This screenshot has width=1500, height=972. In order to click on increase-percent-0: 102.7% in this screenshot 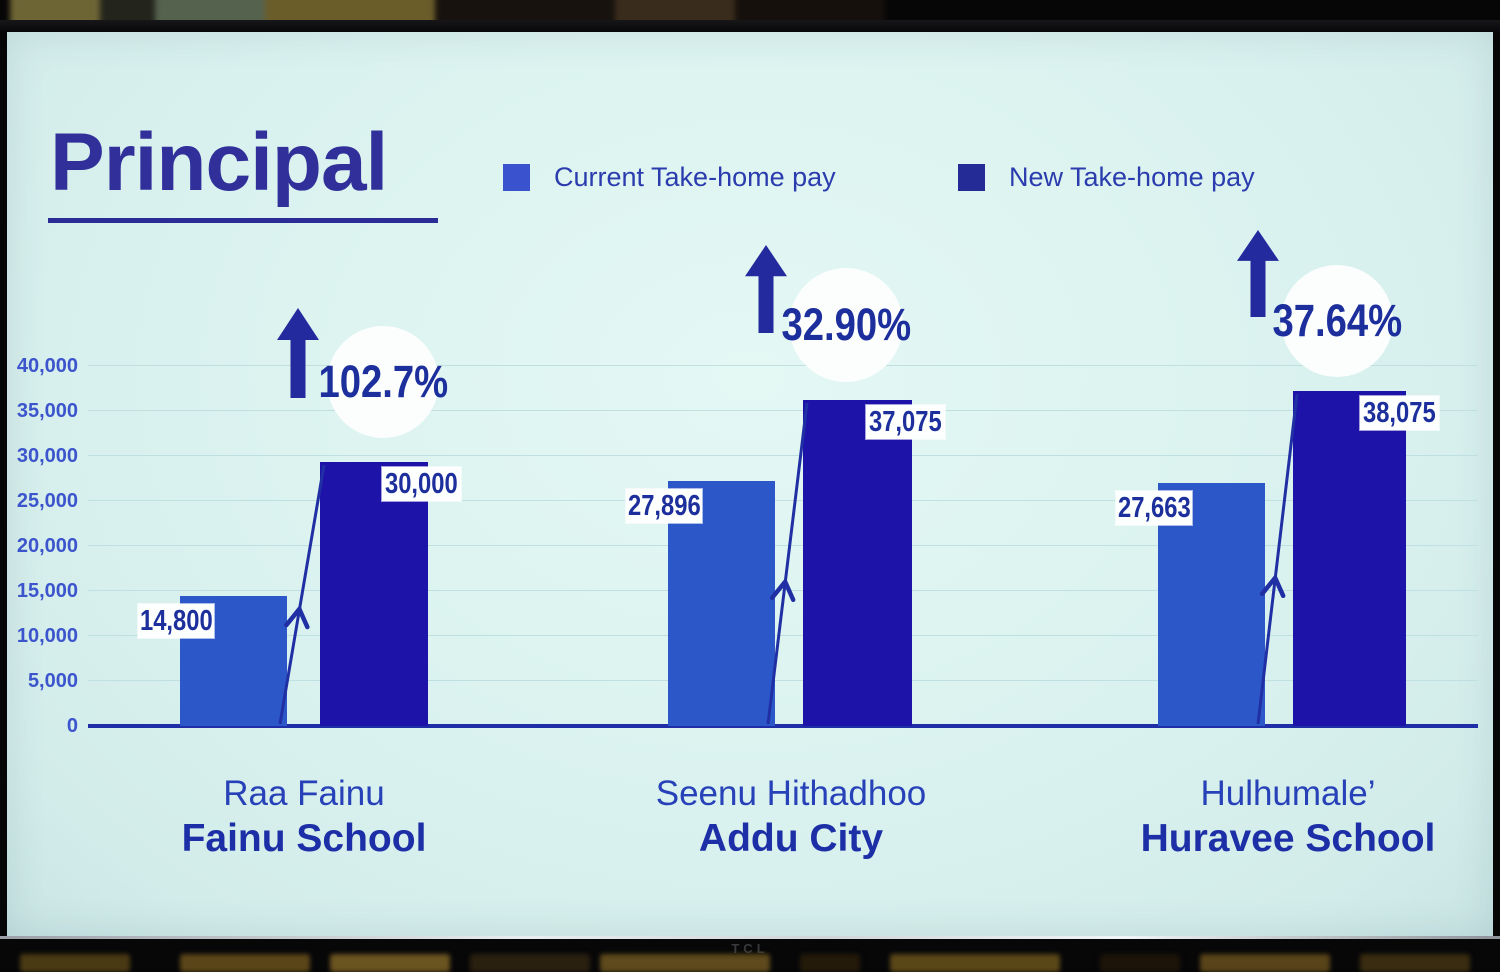, I will do `click(383, 382)`.